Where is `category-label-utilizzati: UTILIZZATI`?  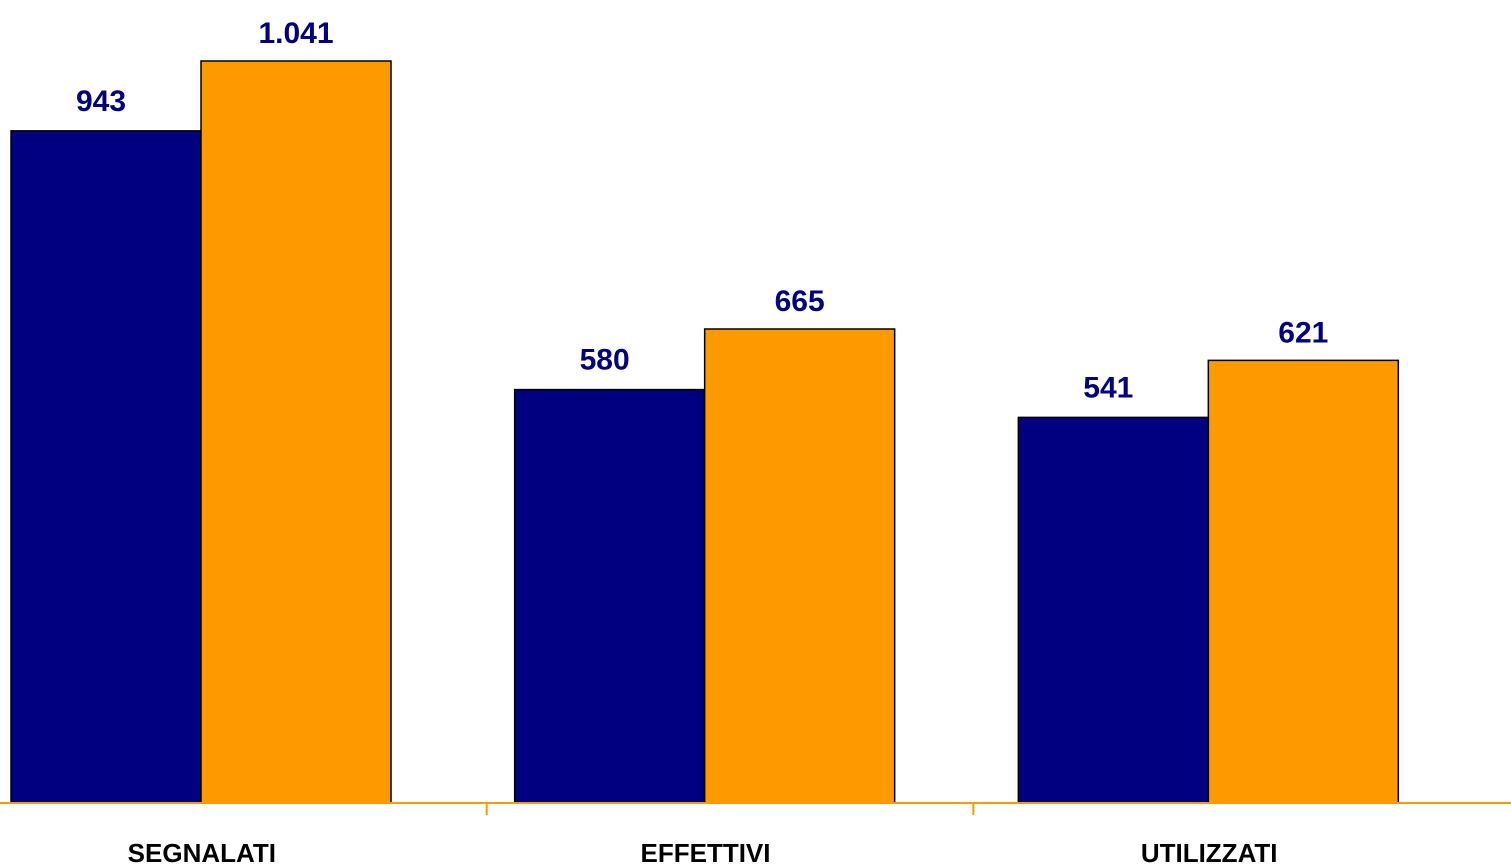
category-label-utilizzati: UTILIZZATI is located at coordinates (1209, 852).